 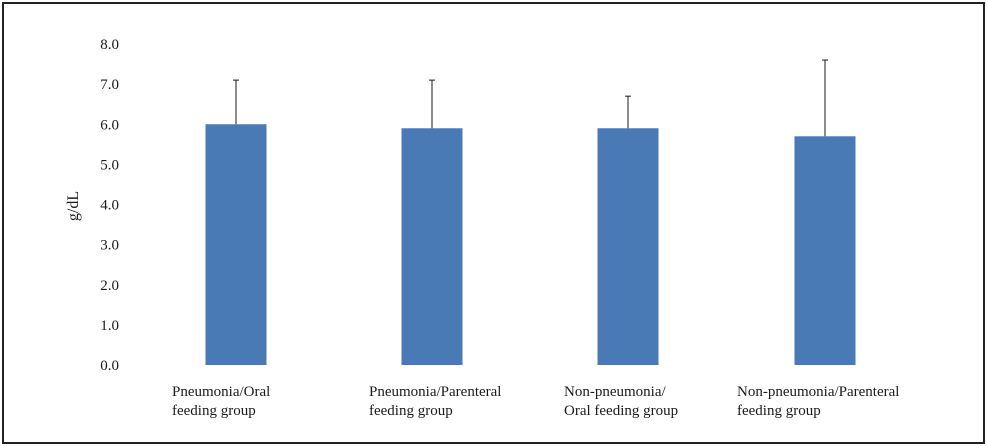 What do you see at coordinates (435, 401) in the screenshot?
I see `x-category-label: Pneumonia/Parenteral feeding group` at bounding box center [435, 401].